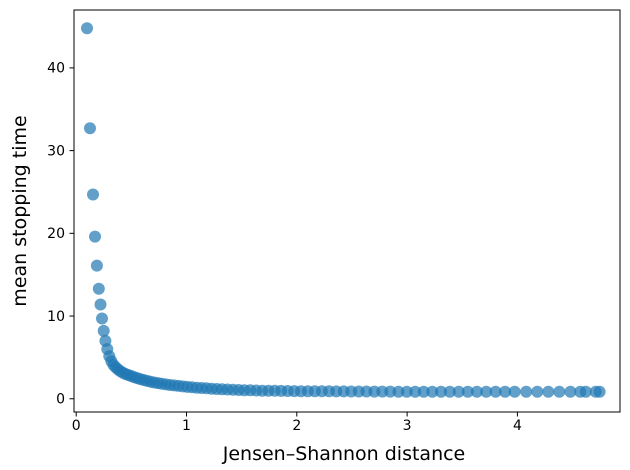 Image resolution: width=630 pixels, height=470 pixels. What do you see at coordinates (186, 426) in the screenshot?
I see `x-tick-label: 1` at bounding box center [186, 426].